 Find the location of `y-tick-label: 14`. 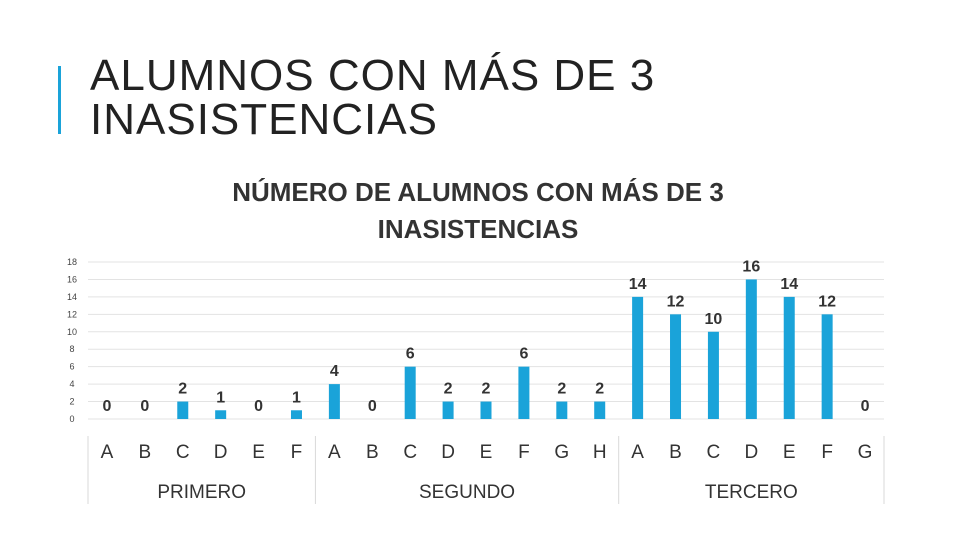

y-tick-label: 14 is located at coordinates (72, 297).